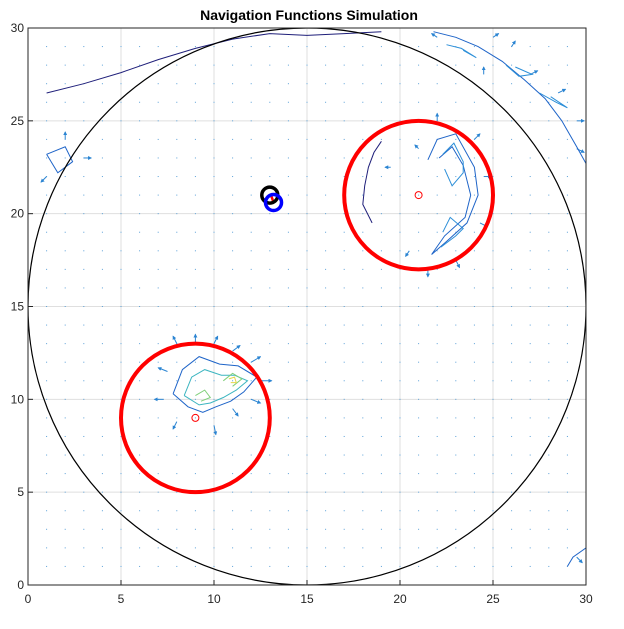 Image resolution: width=624 pixels, height=629 pixels. What do you see at coordinates (453, 194) in the screenshot?
I see `contour-line` at bounding box center [453, 194].